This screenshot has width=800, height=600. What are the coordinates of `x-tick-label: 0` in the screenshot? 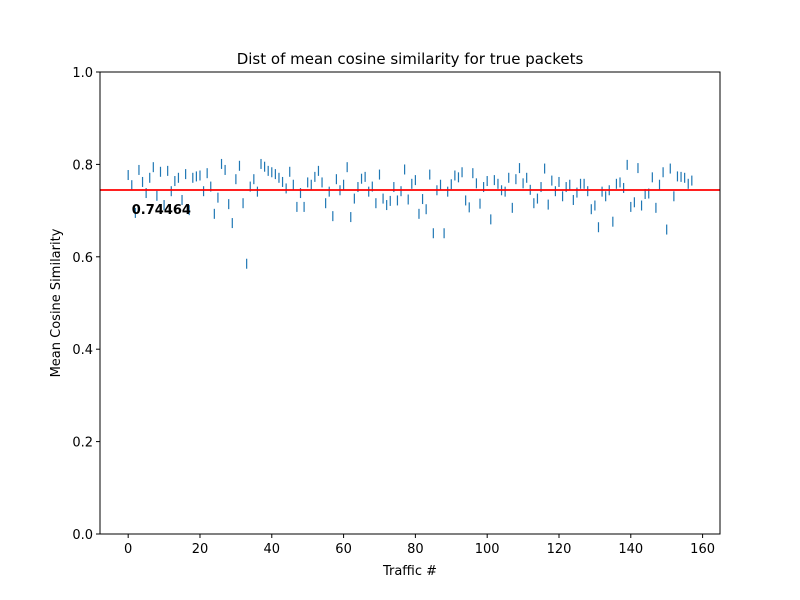 It's located at (128, 549).